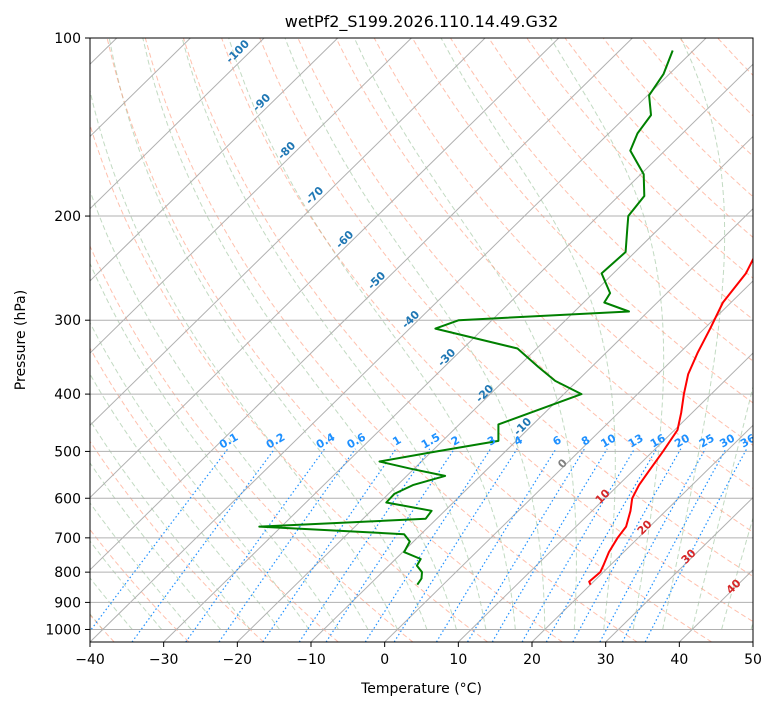 Image resolution: width=775 pixels, height=708 pixels. What do you see at coordinates (422, 22) in the screenshot?
I see `chart-title: wetPf2_S199.2026.110.14.49.G32` at bounding box center [422, 22].